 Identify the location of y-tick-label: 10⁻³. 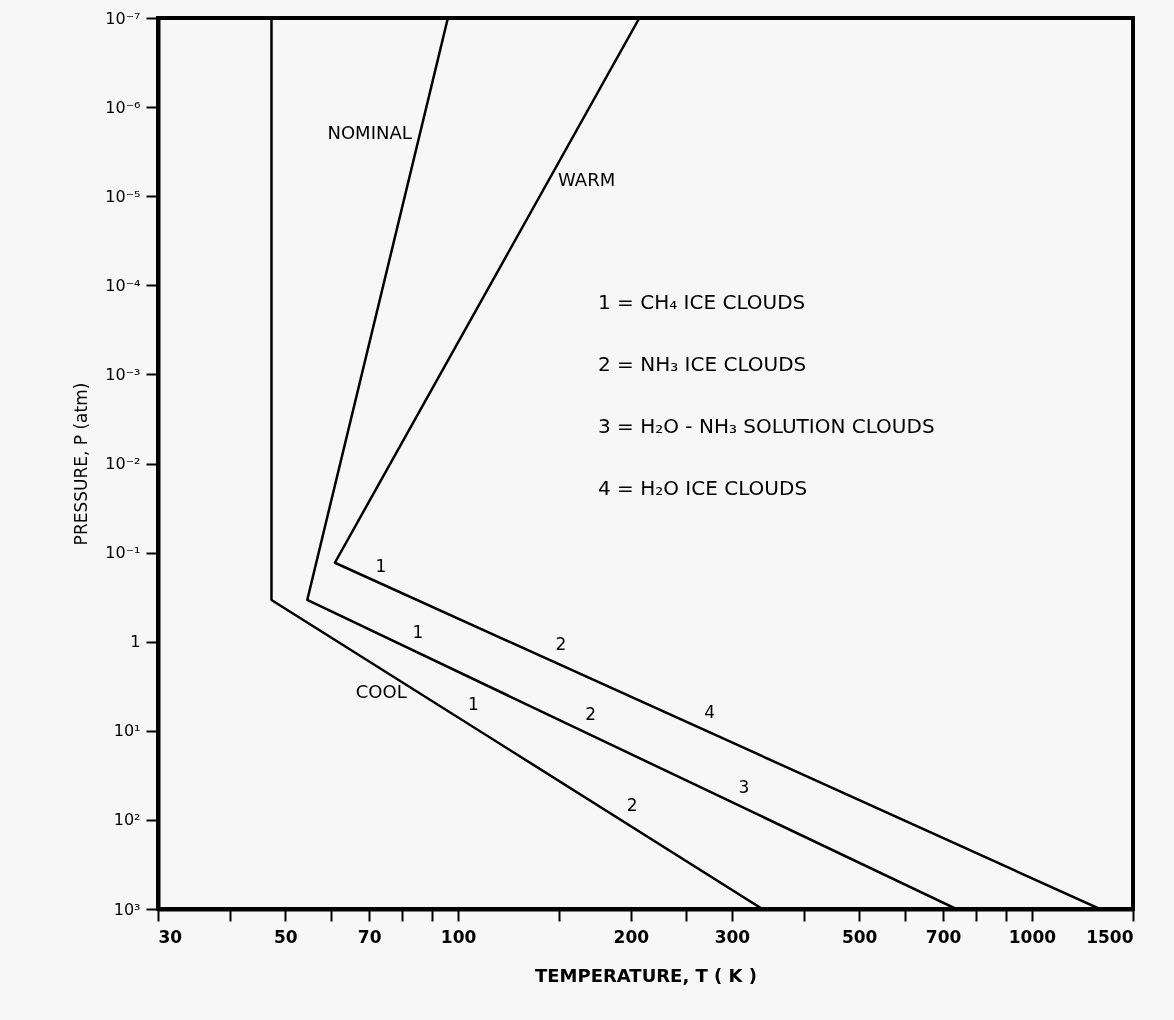
(123, 374).